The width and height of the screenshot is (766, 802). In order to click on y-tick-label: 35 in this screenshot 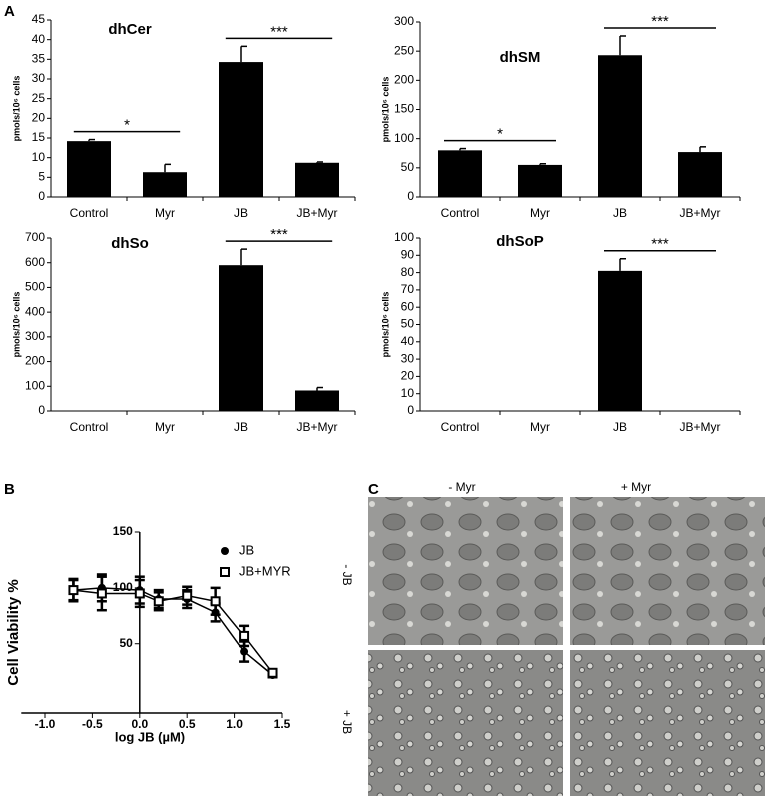, I will do `click(39, 59)`.